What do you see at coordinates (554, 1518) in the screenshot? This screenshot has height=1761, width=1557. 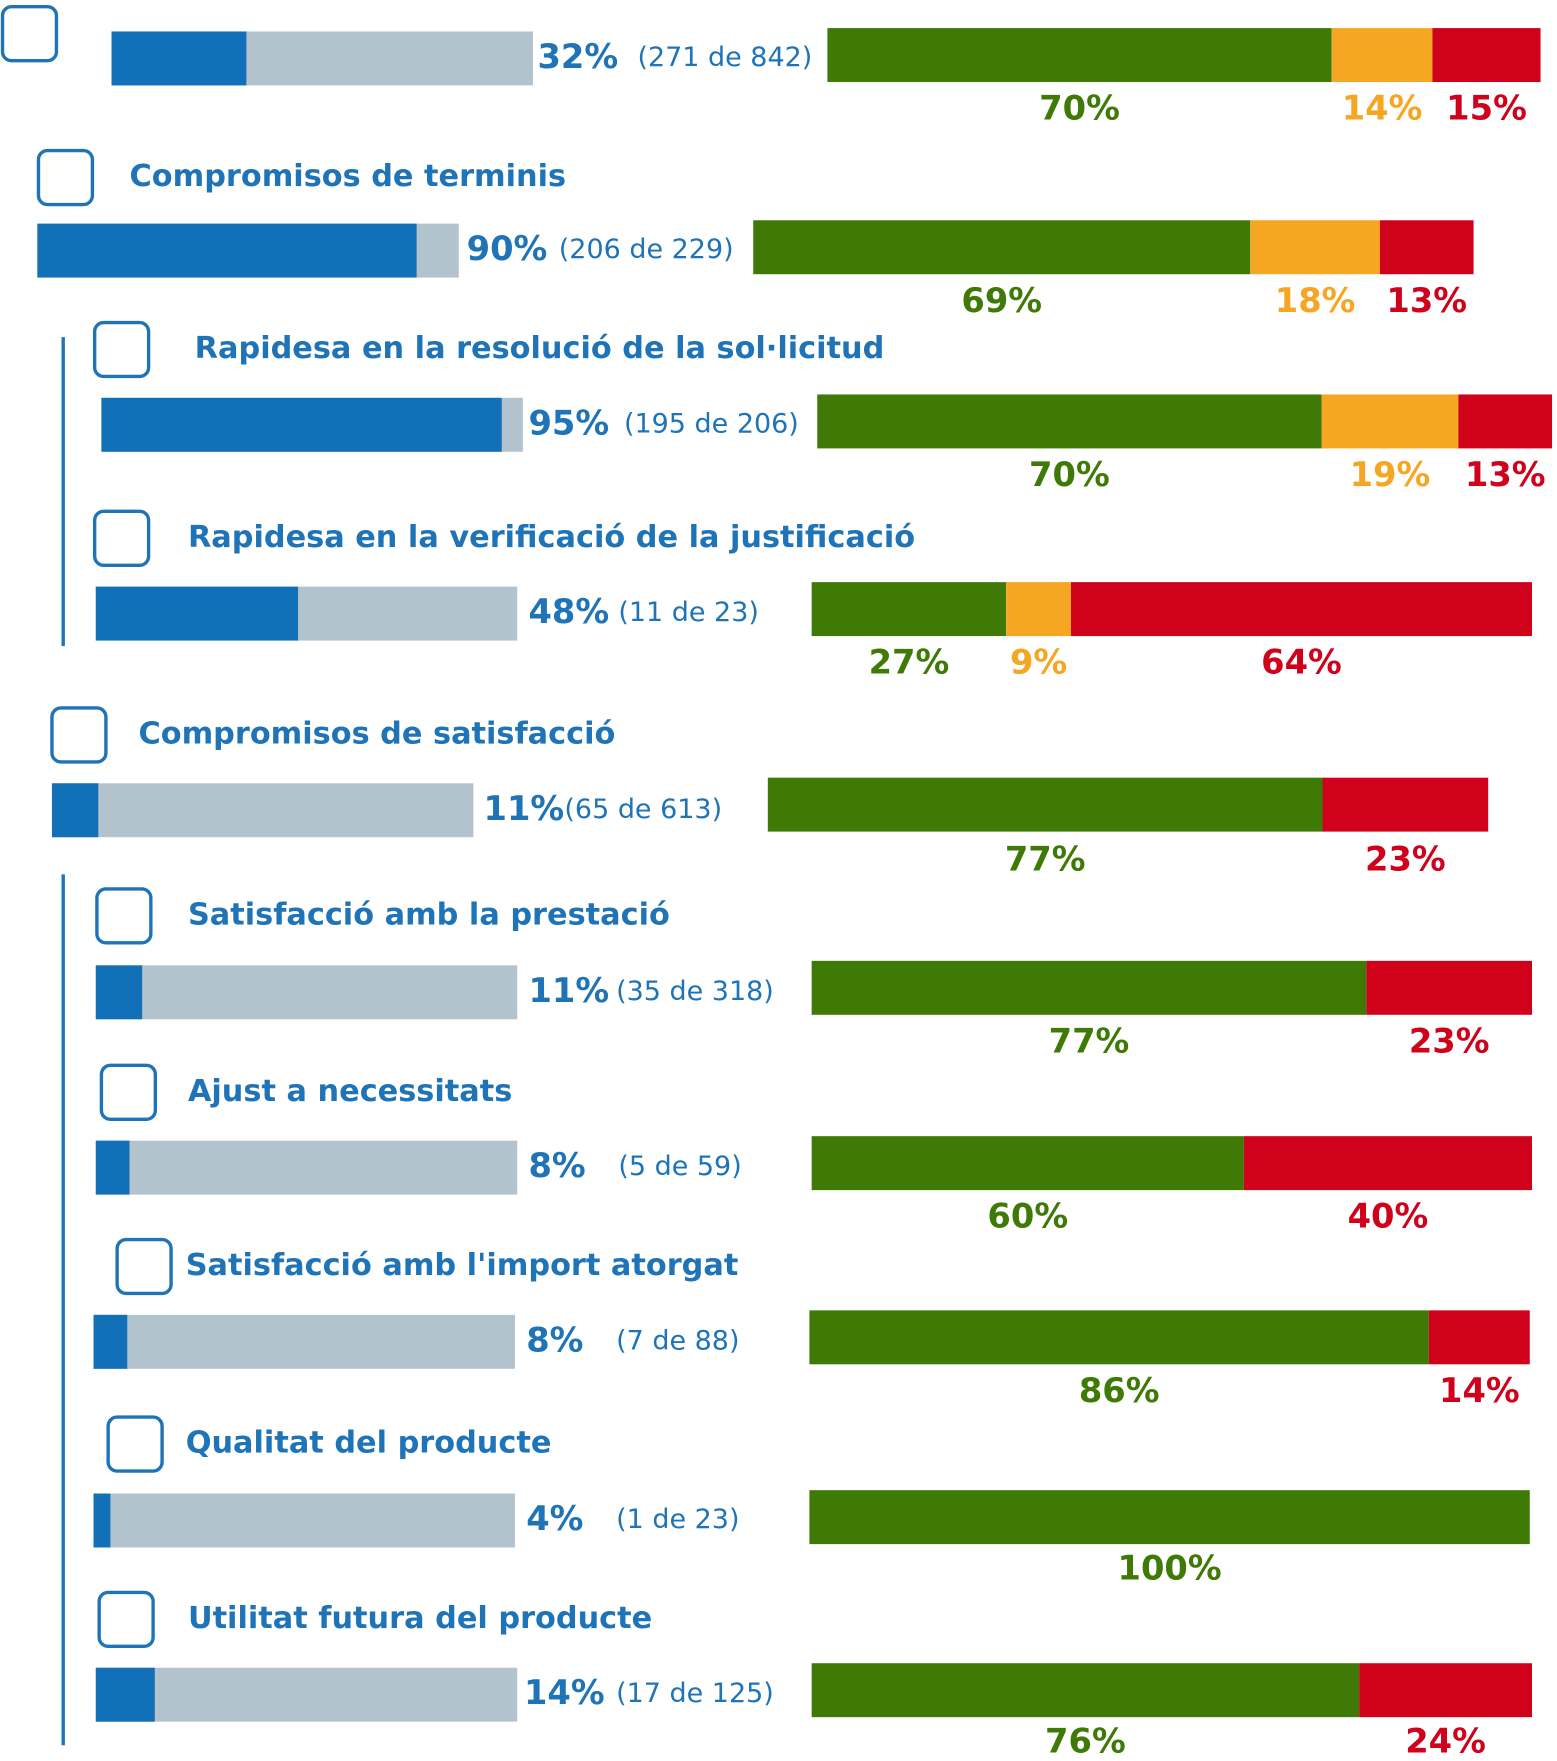 I see `percent-label: 4%` at bounding box center [554, 1518].